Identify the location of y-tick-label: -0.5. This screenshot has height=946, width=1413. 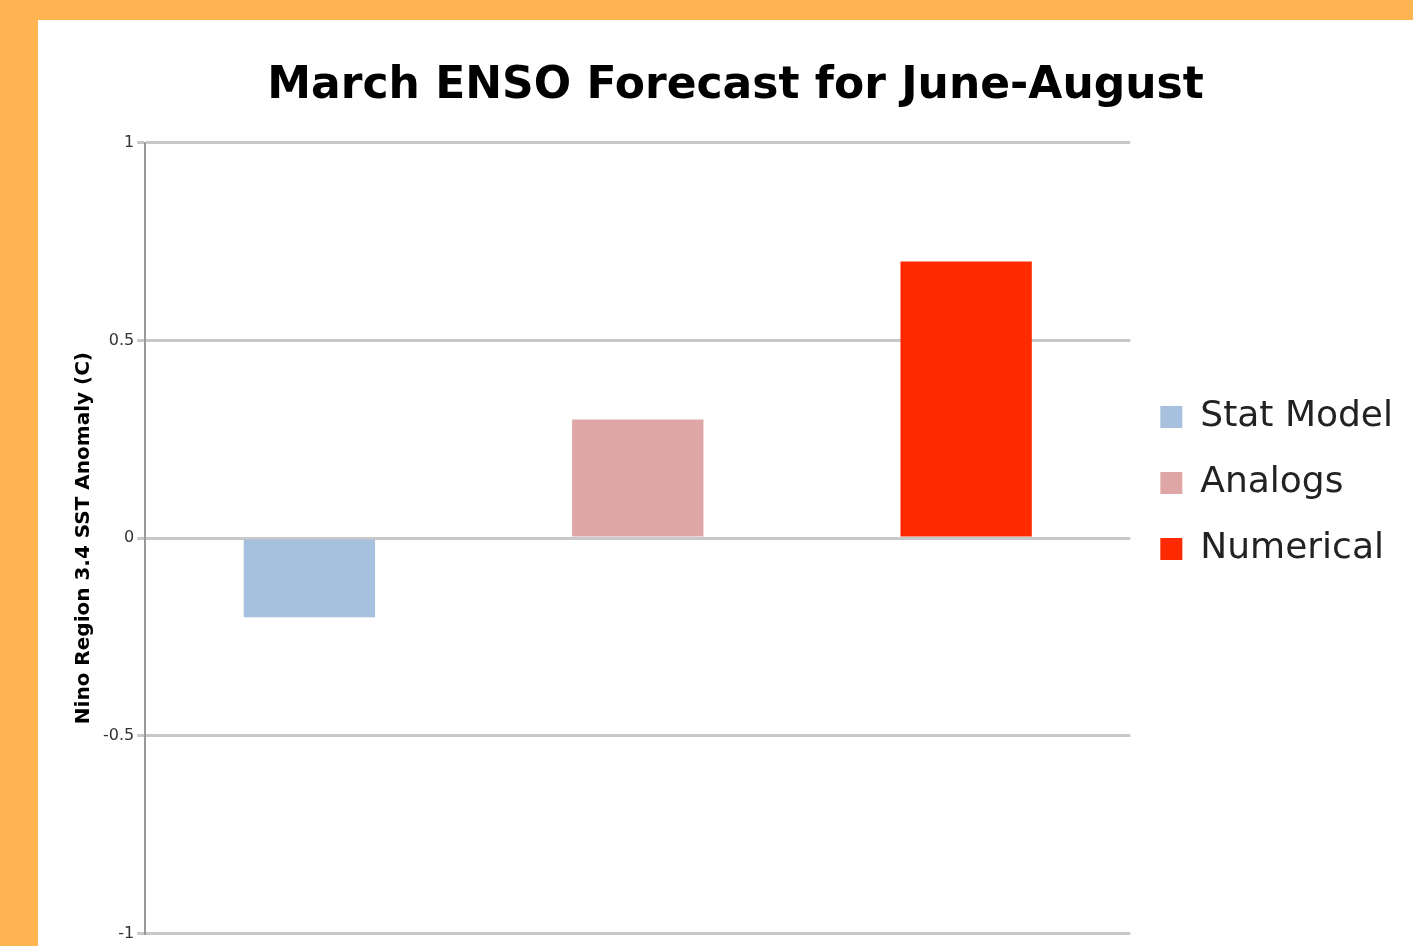
(119, 734).